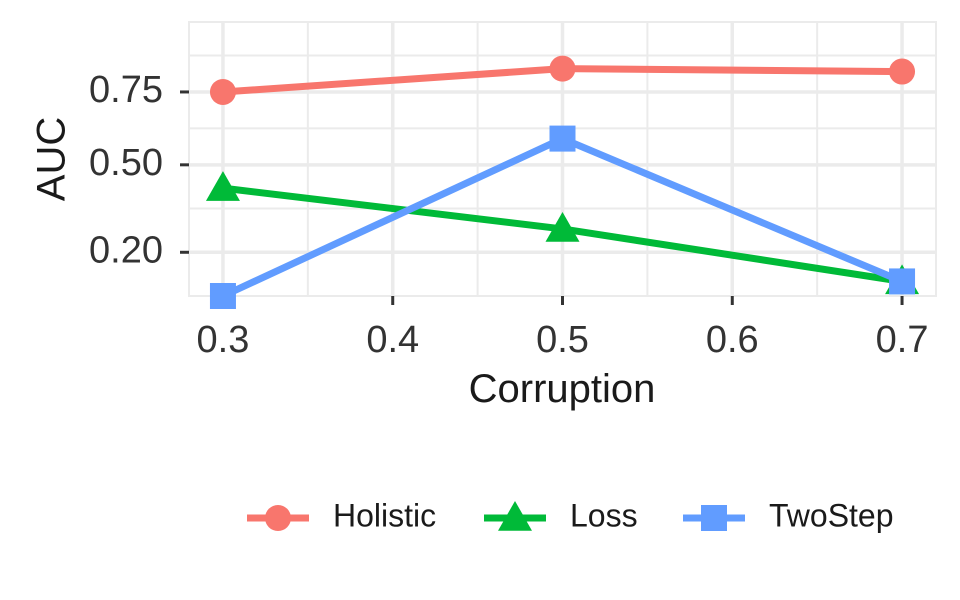  What do you see at coordinates (515, 516) in the screenshot?
I see `legend-key-marker-loss` at bounding box center [515, 516].